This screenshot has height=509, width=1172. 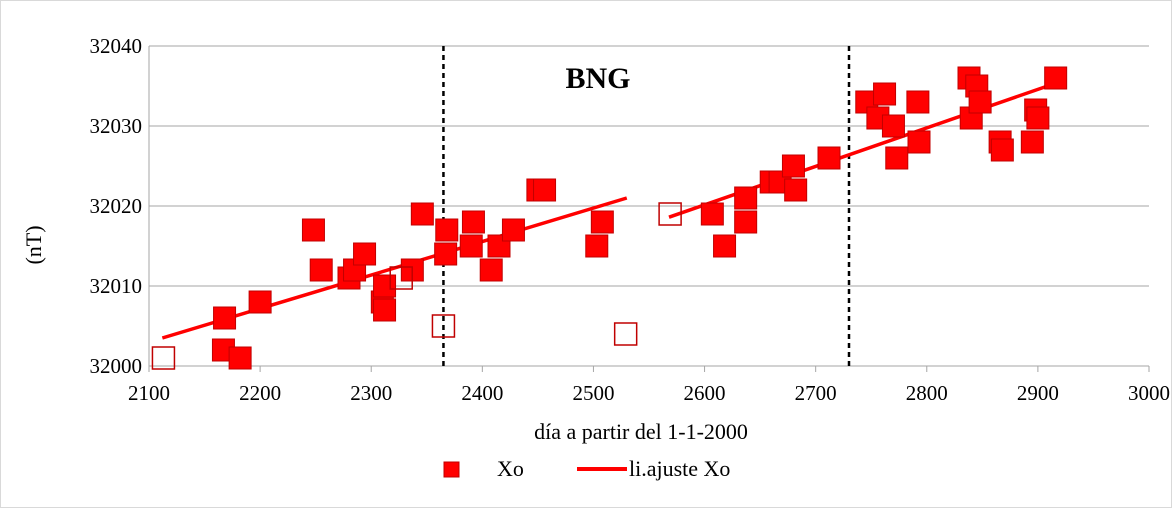 What do you see at coordinates (597, 78) in the screenshot?
I see `annotation-bng: BNG` at bounding box center [597, 78].